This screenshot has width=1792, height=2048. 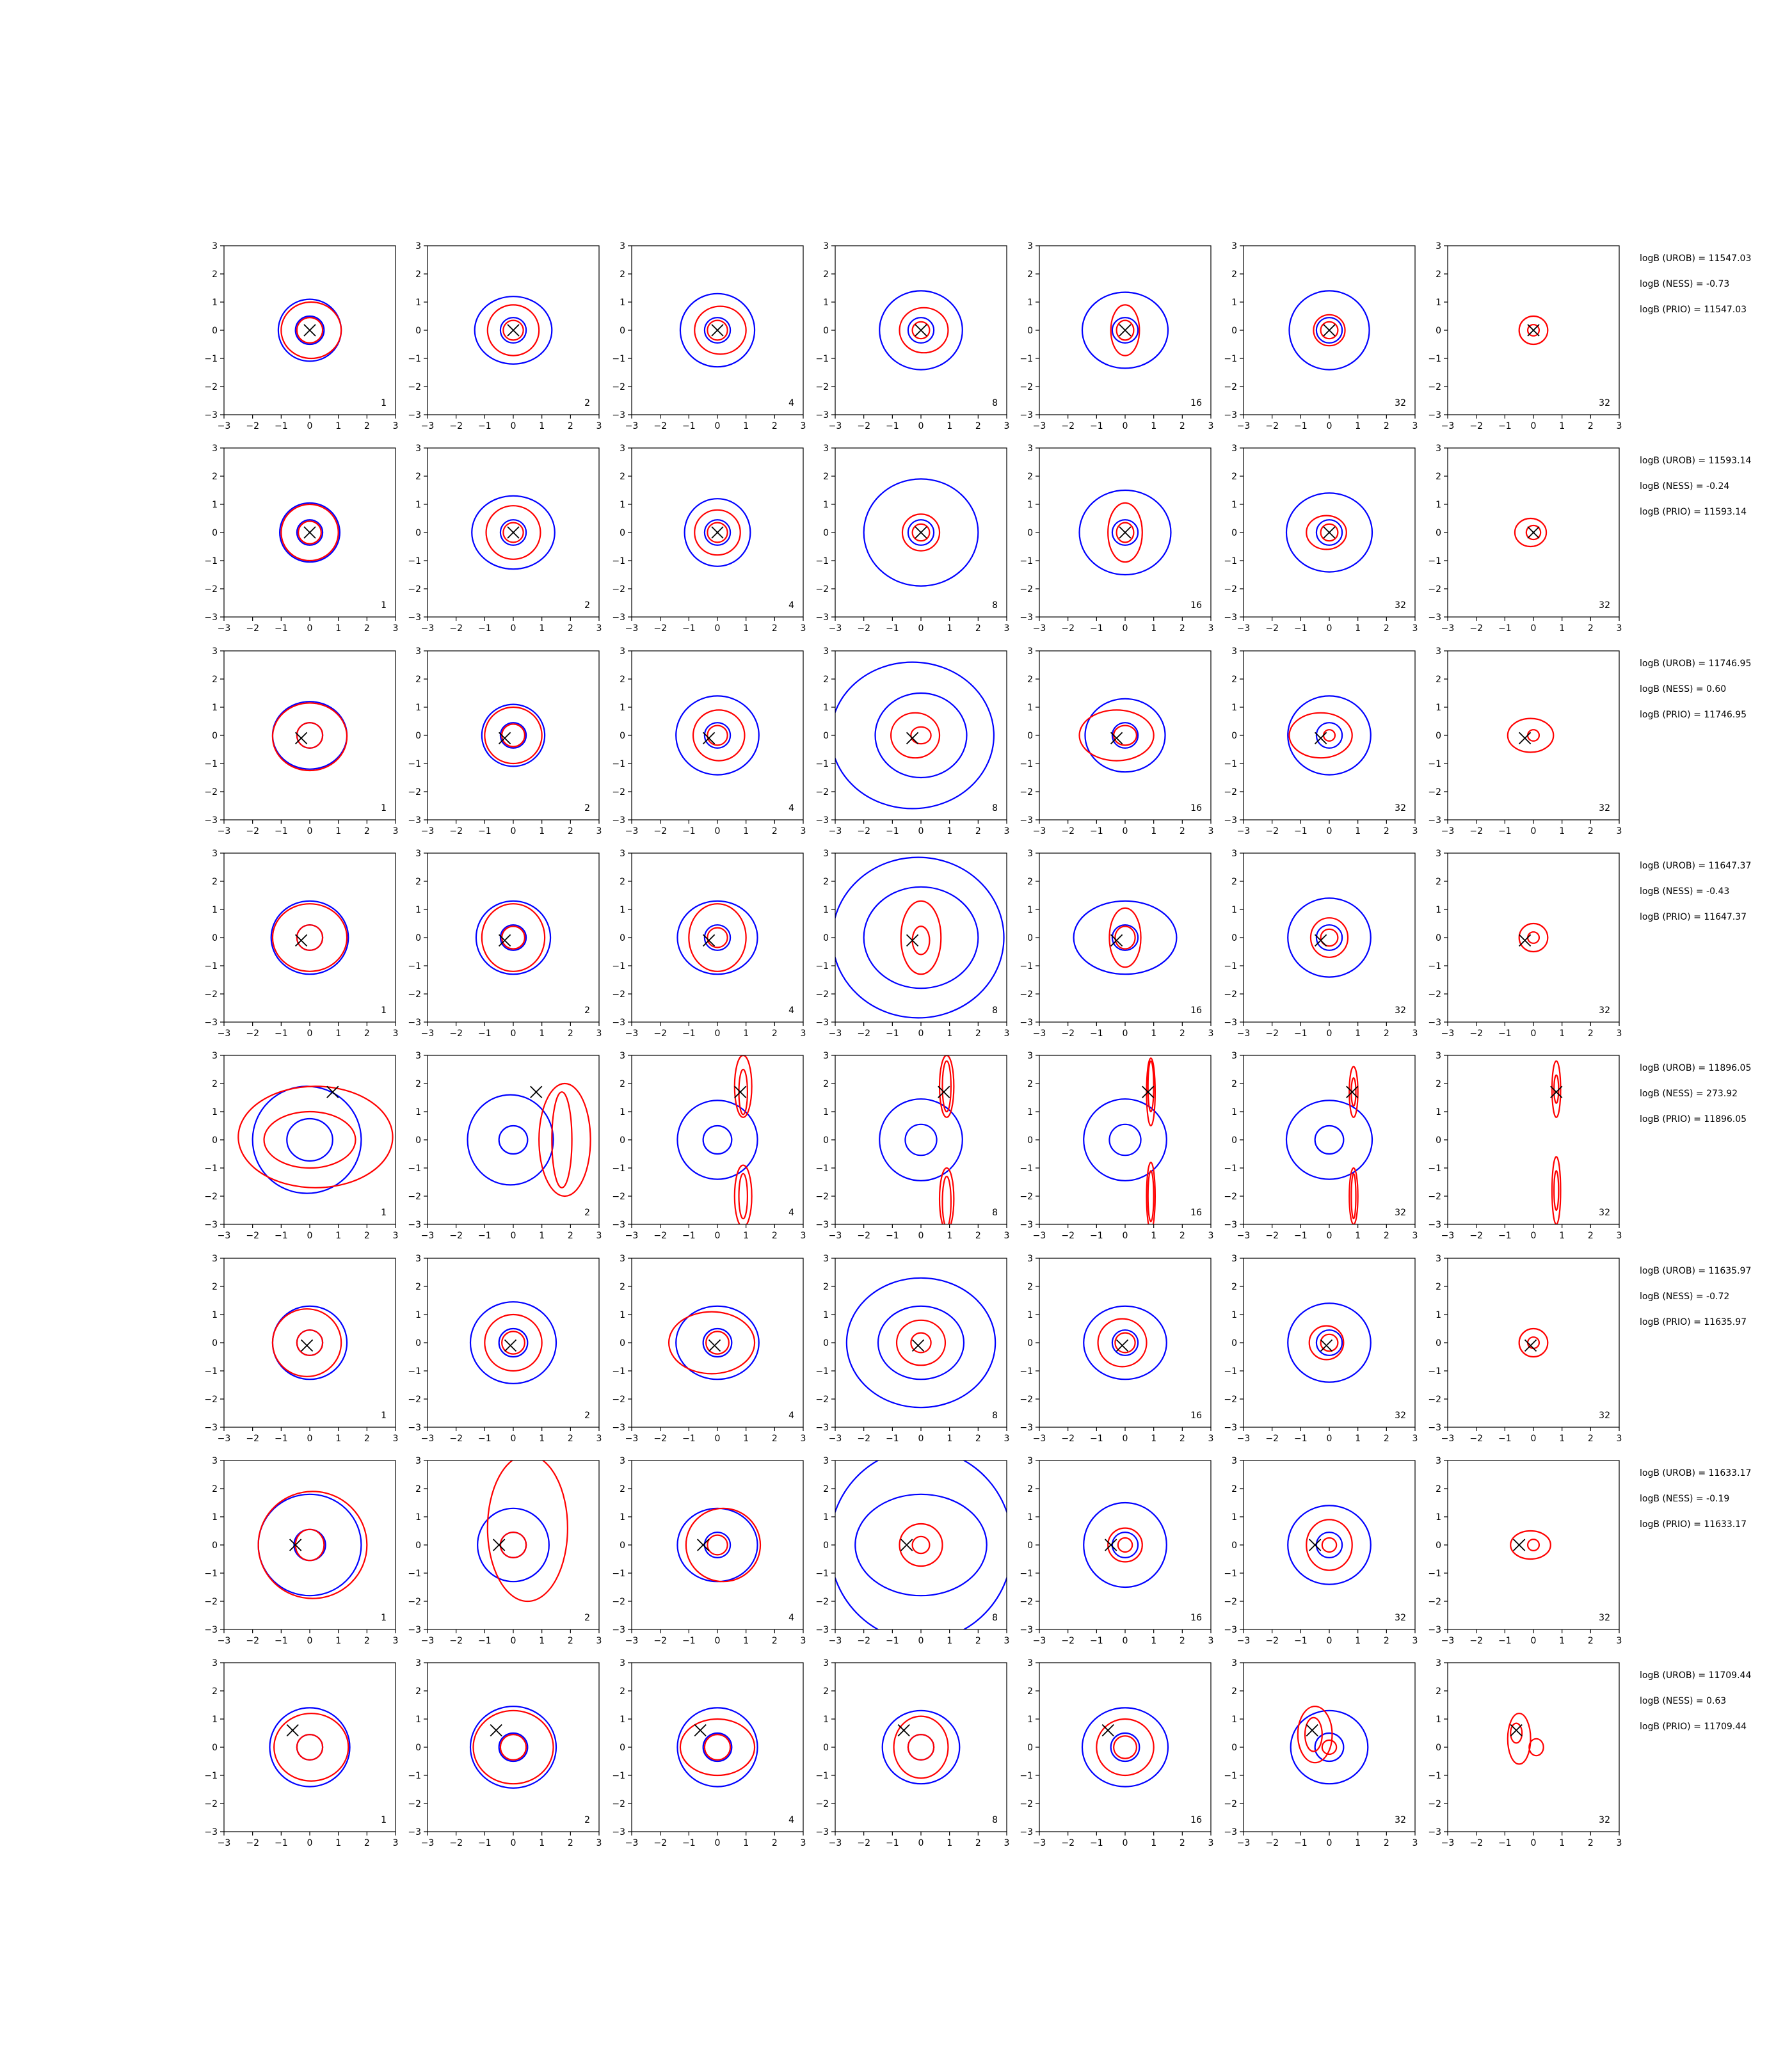 I want to click on logb-stat: logB (UROB) = 11547.03, so click(x=1695, y=258).